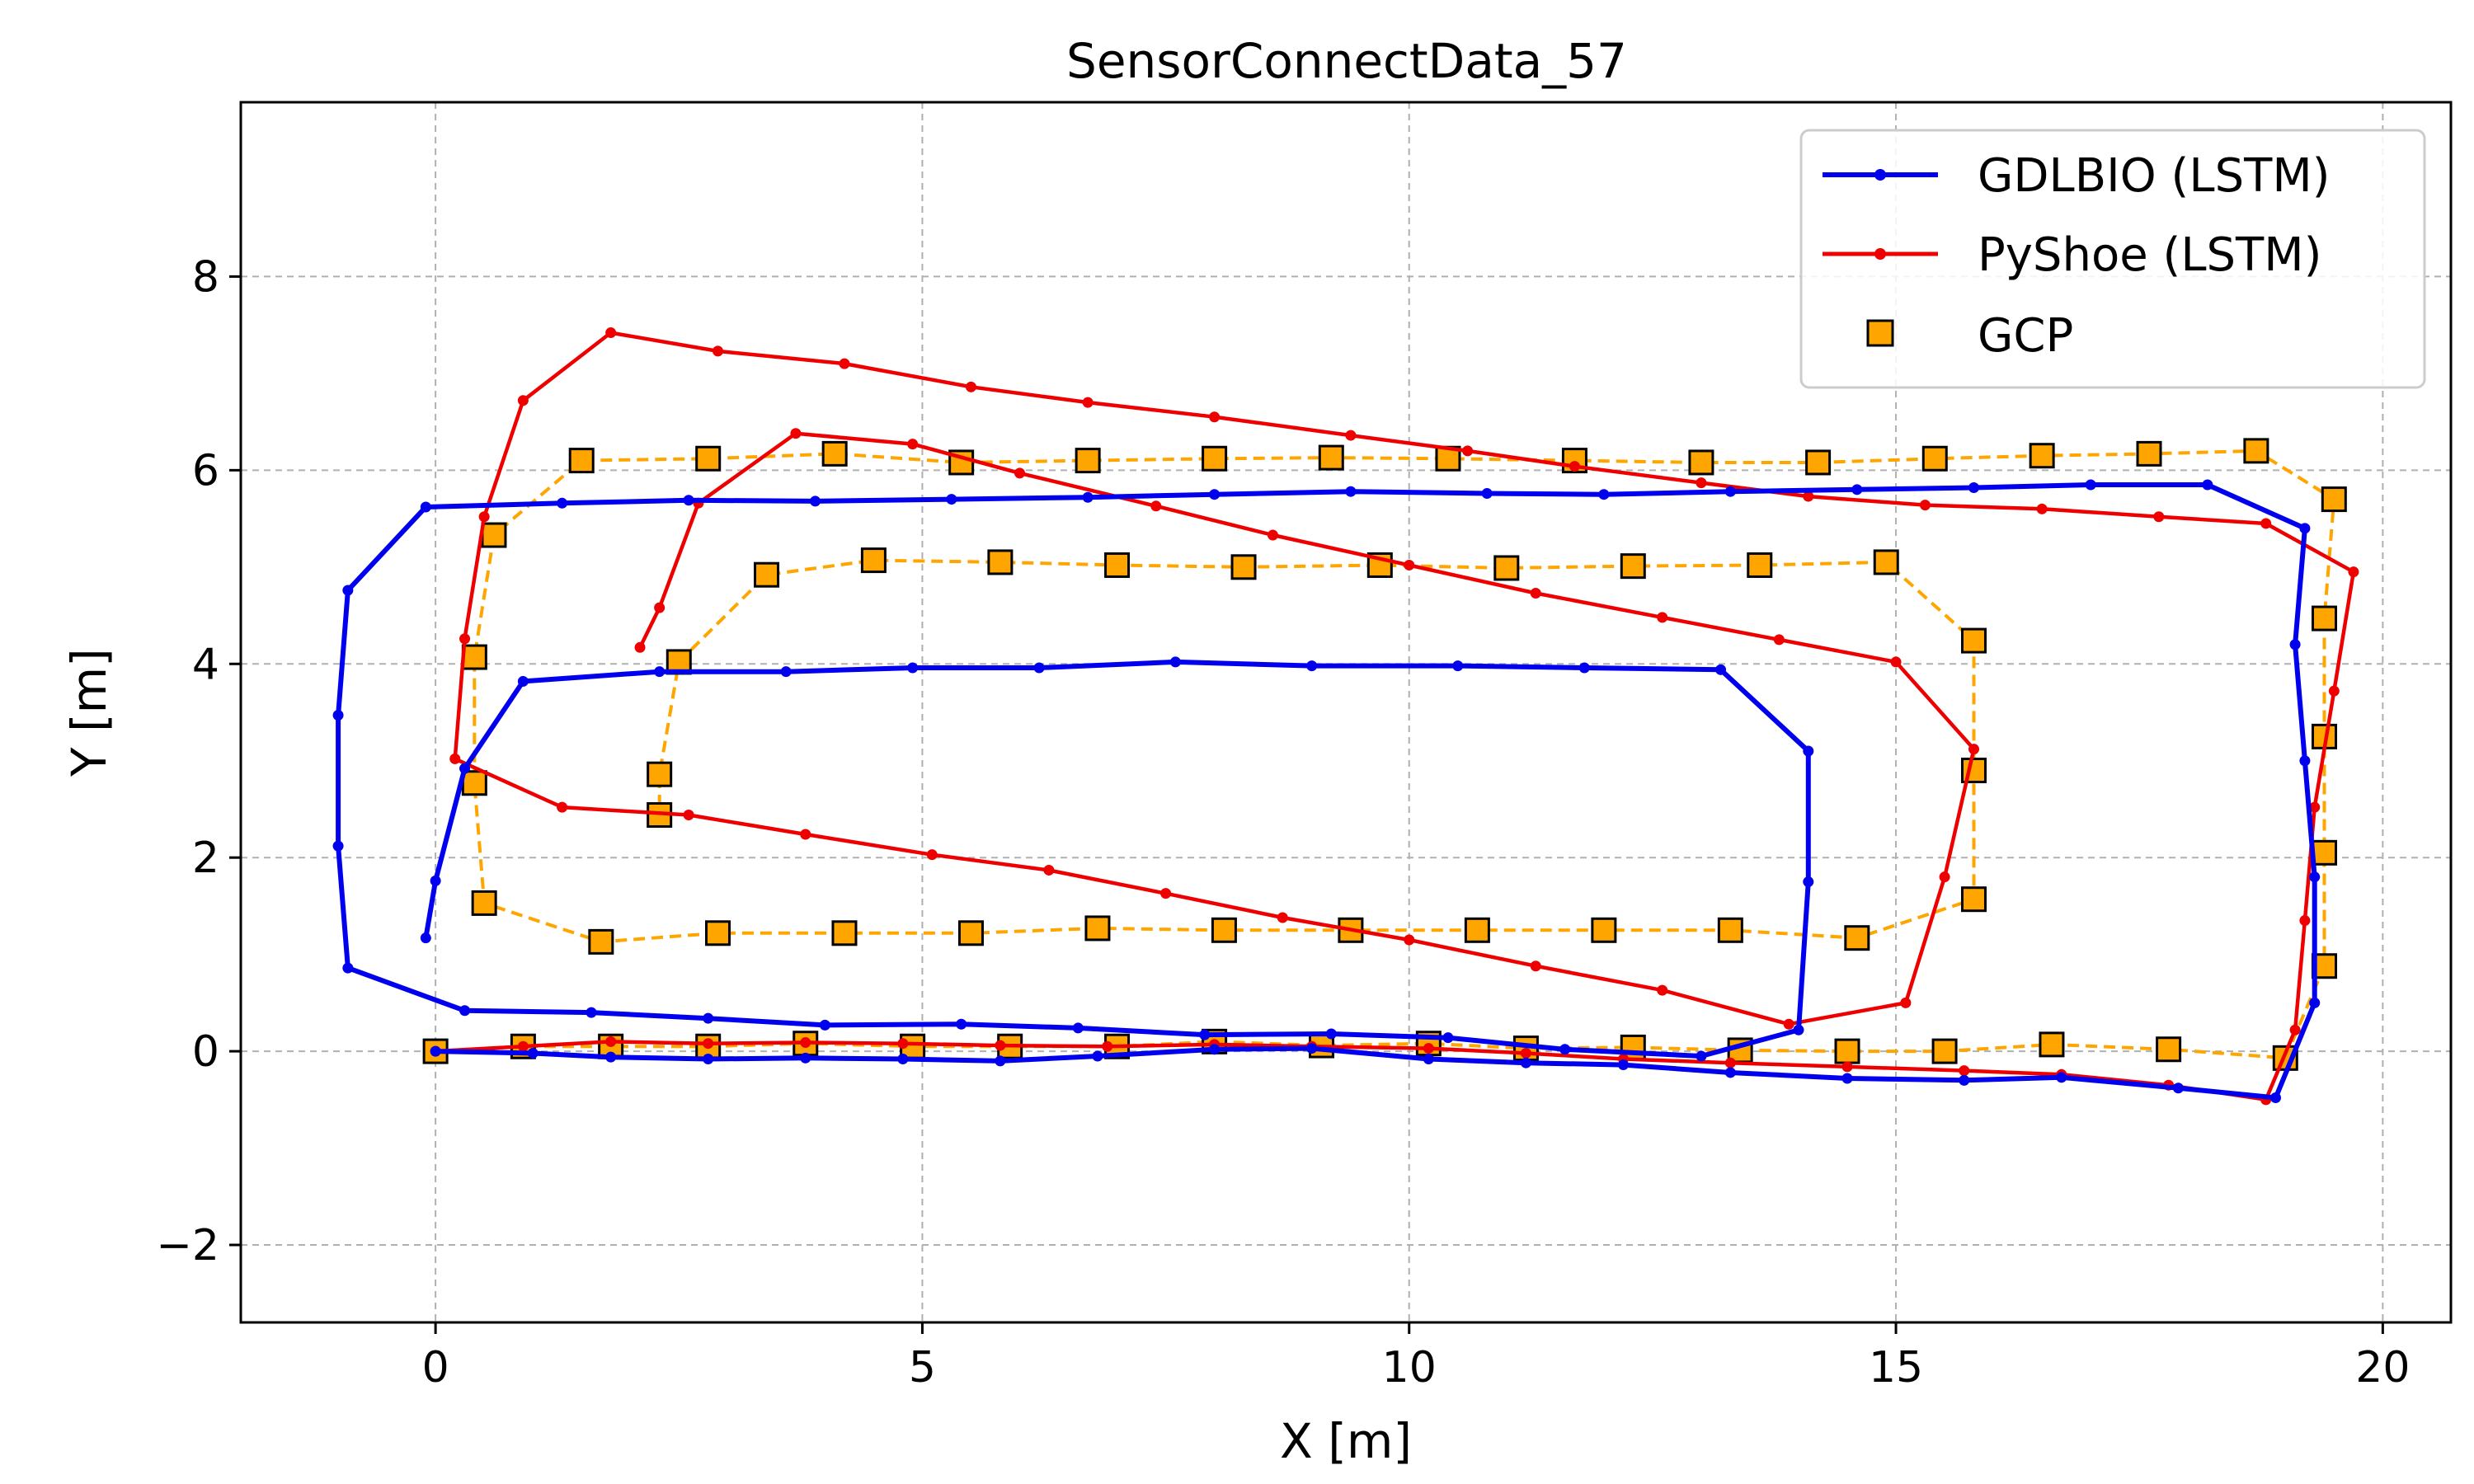 The height and width of the screenshot is (1484, 2474). Describe the element at coordinates (2025, 336) in the screenshot. I see `legend-gcp-label: GCP` at that location.